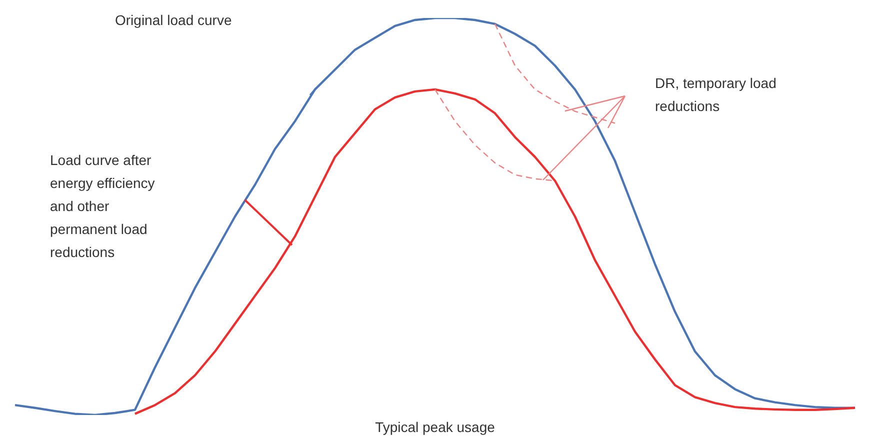 The height and width of the screenshot is (437, 882). Describe the element at coordinates (102, 206) in the screenshot. I see `annotation: Load curve after energy efficiency and other permanent load reductions` at that location.